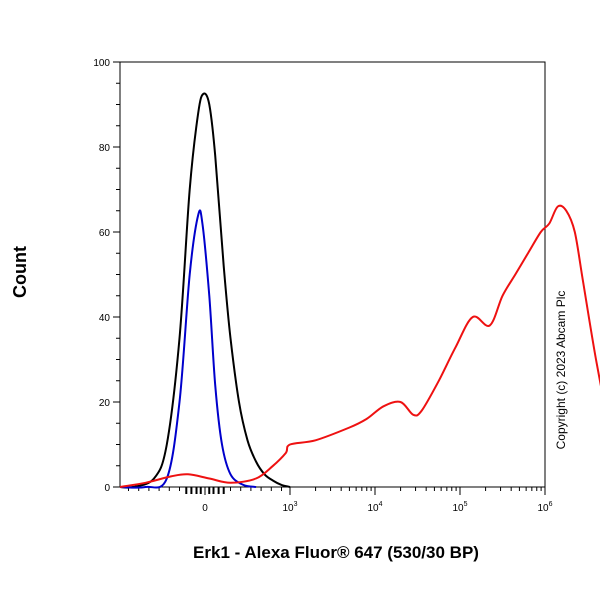 Image resolution: width=600 pixels, height=600 pixels. What do you see at coordinates (106, 276) in the screenshot?
I see `y-axis: 0 20 40 60 80 100` at bounding box center [106, 276].